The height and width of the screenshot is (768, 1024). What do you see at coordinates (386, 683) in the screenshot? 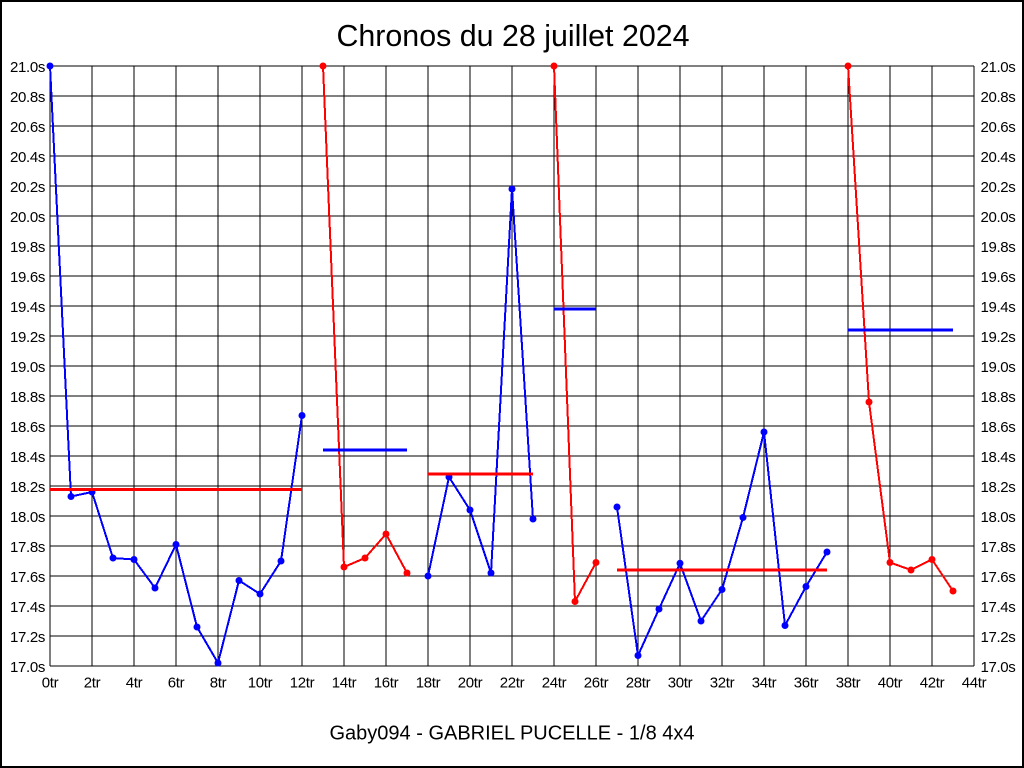
I see `svg-text: 16tr` at bounding box center [386, 683].